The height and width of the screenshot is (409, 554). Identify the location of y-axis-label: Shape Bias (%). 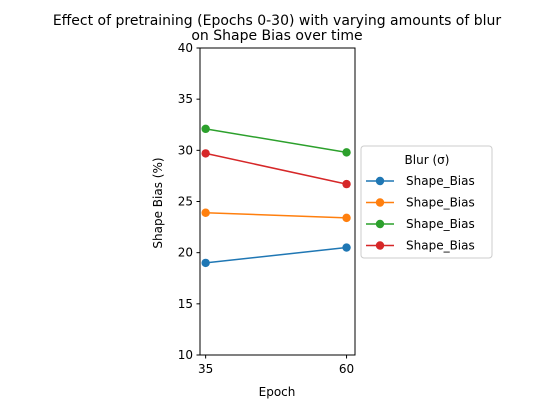
(158, 202).